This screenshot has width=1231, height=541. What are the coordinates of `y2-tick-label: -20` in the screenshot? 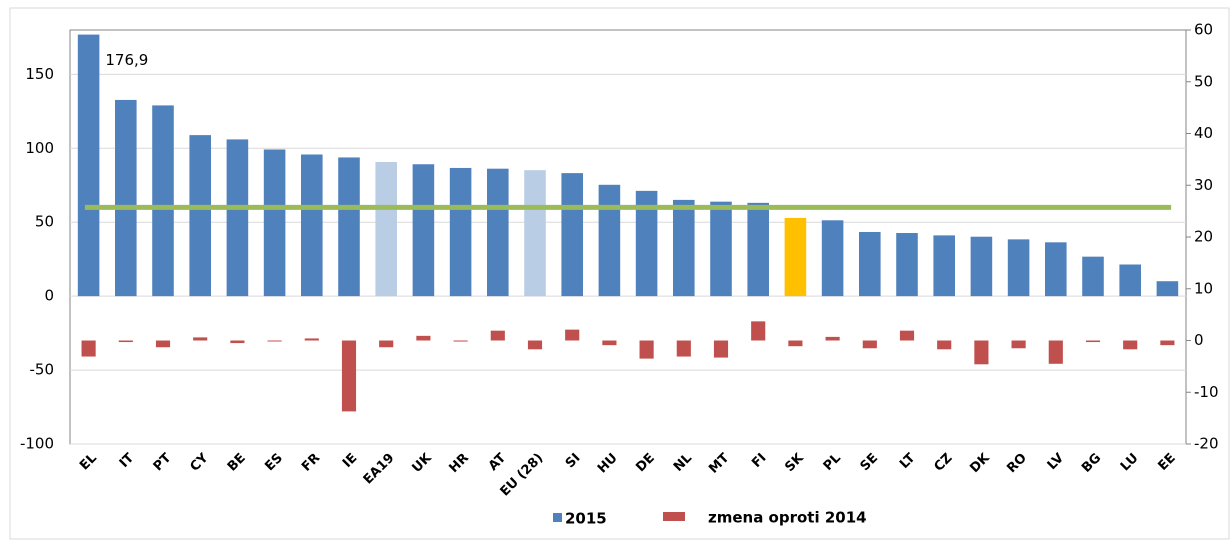 It's located at (1206, 444).